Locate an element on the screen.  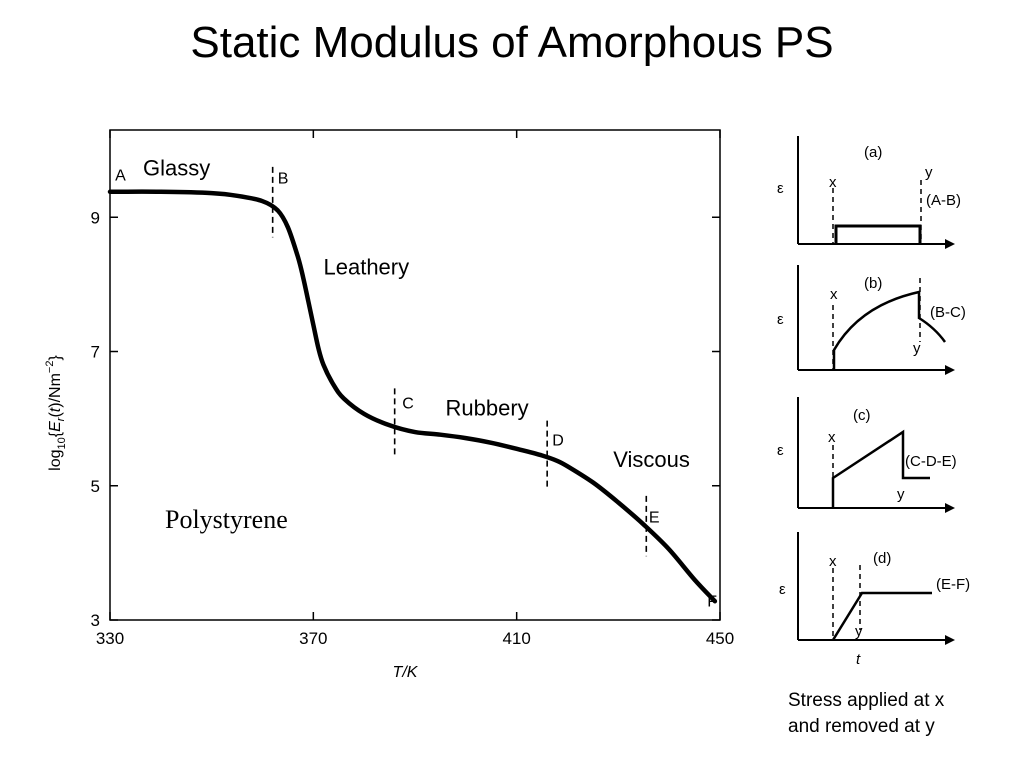
transition-label-e: E is located at coordinates (654, 518).